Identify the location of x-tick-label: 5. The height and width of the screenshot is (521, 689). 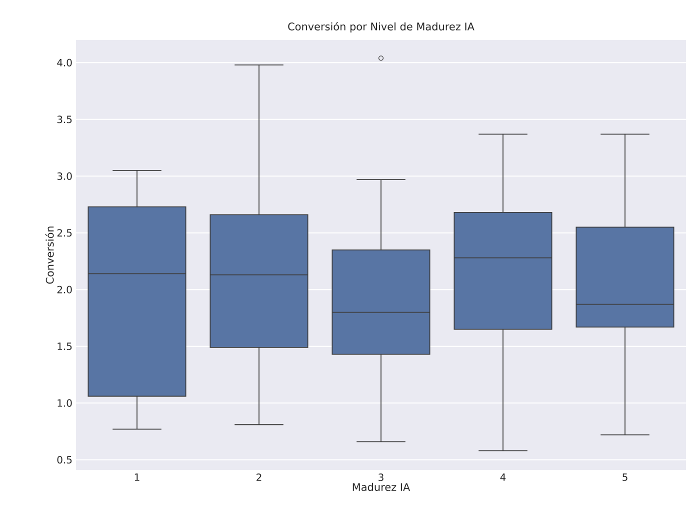
(625, 477).